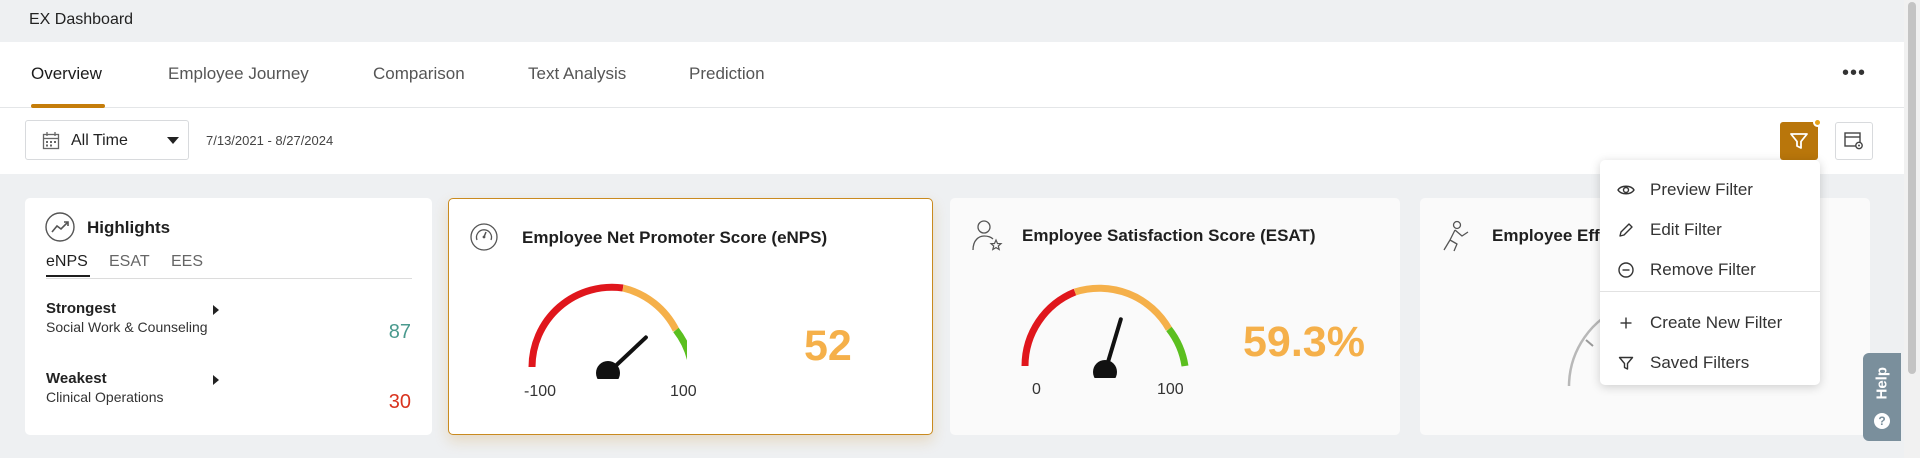 The image size is (1920, 458). I want to click on weakest-label: Weakest, so click(76, 378).